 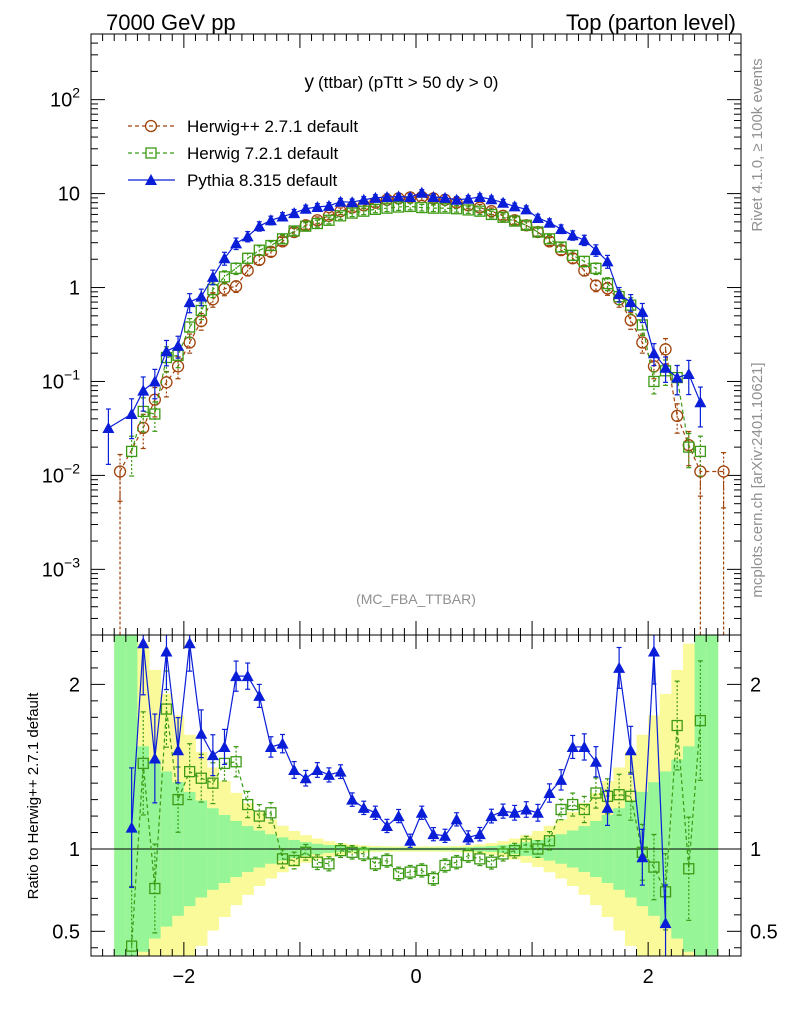 I want to click on legend-marker, so click(x=151, y=126).